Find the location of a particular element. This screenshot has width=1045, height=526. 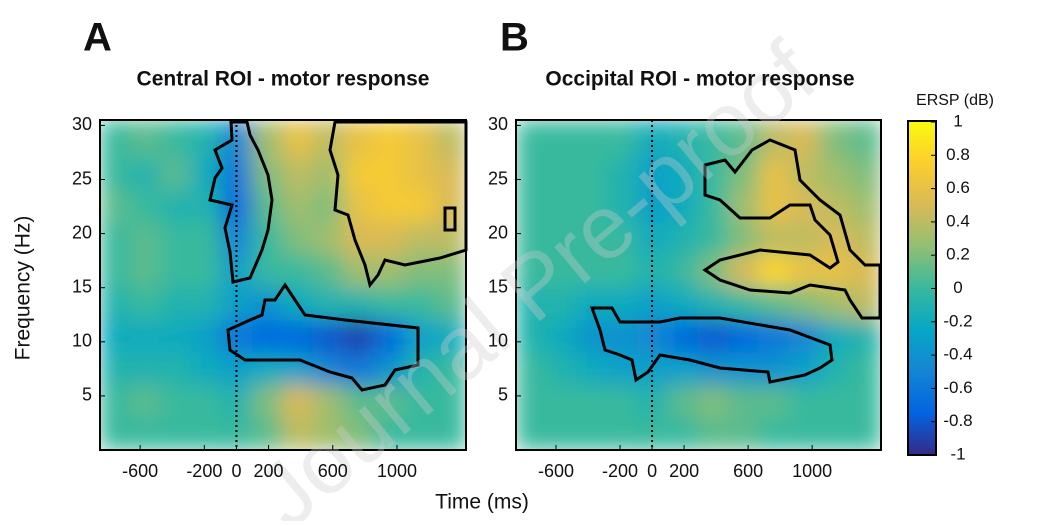

x-tick-label: -600 is located at coordinates (140, 471).